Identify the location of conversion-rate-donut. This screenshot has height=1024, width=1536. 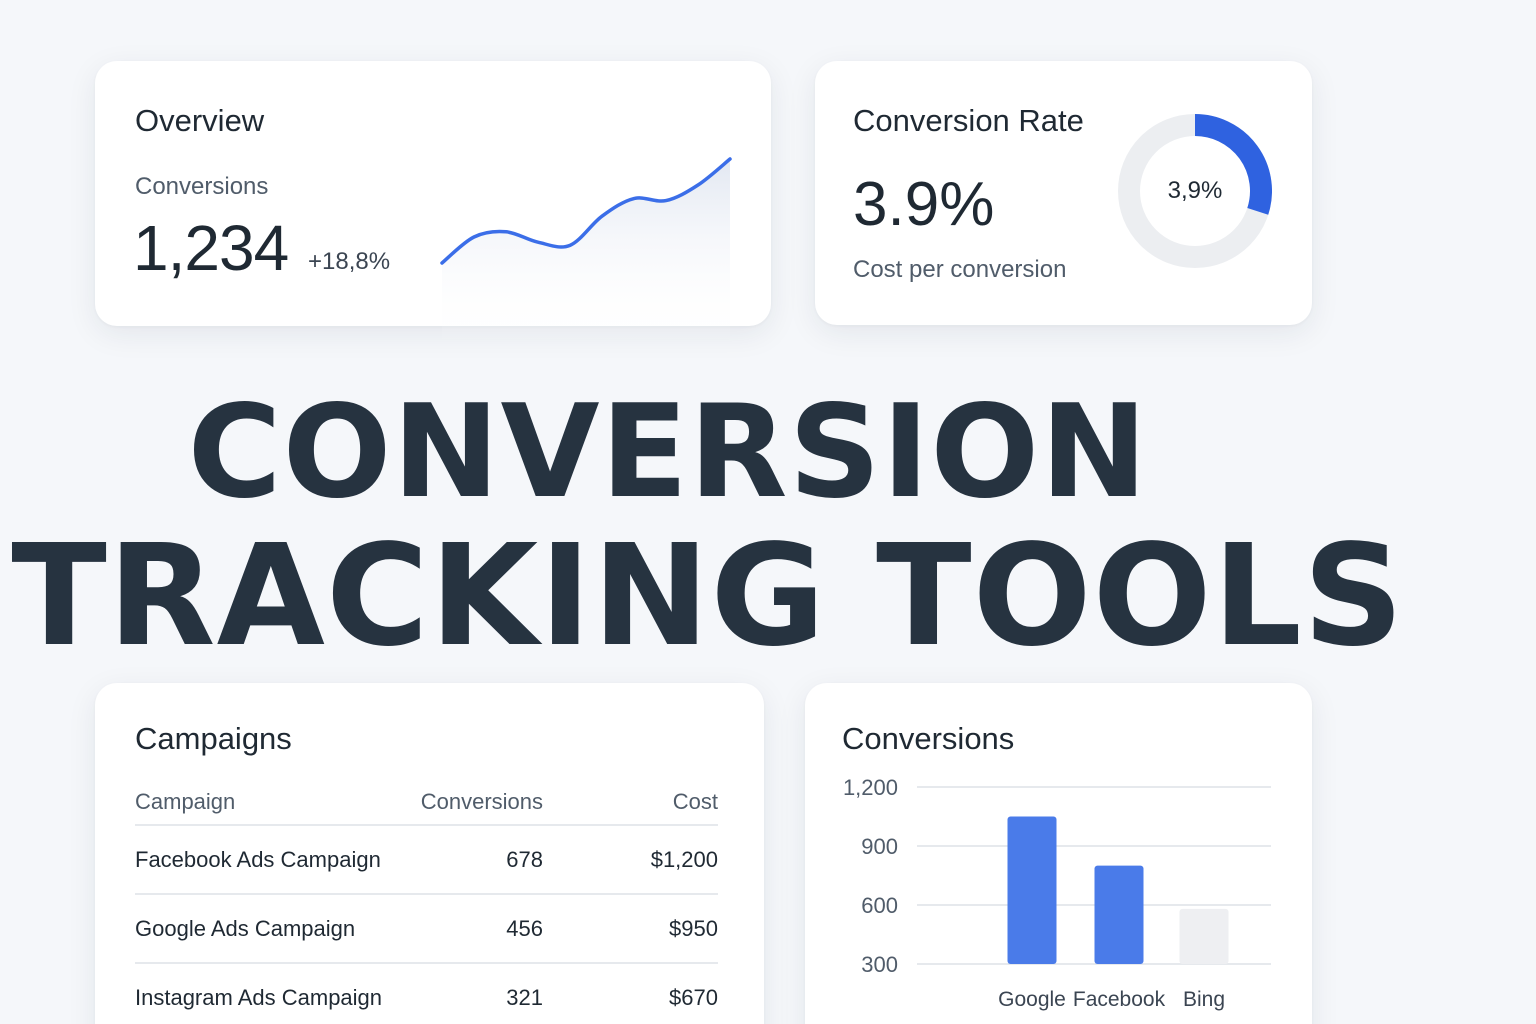
(1195, 191).